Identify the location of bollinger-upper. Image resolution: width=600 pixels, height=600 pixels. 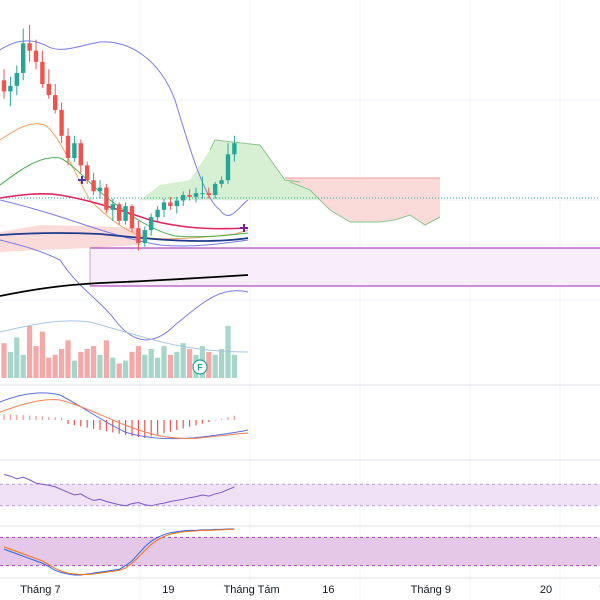
(124, 128).